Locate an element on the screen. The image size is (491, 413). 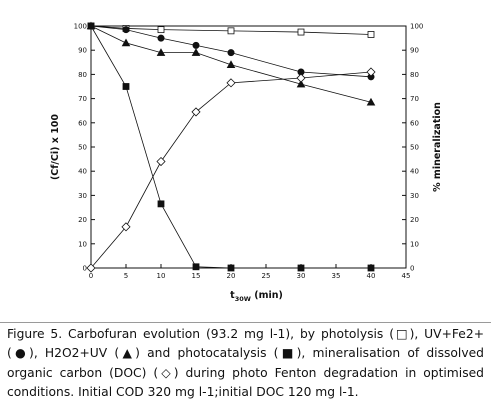
y-tick-label-left: 50 is located at coordinates (82, 148).